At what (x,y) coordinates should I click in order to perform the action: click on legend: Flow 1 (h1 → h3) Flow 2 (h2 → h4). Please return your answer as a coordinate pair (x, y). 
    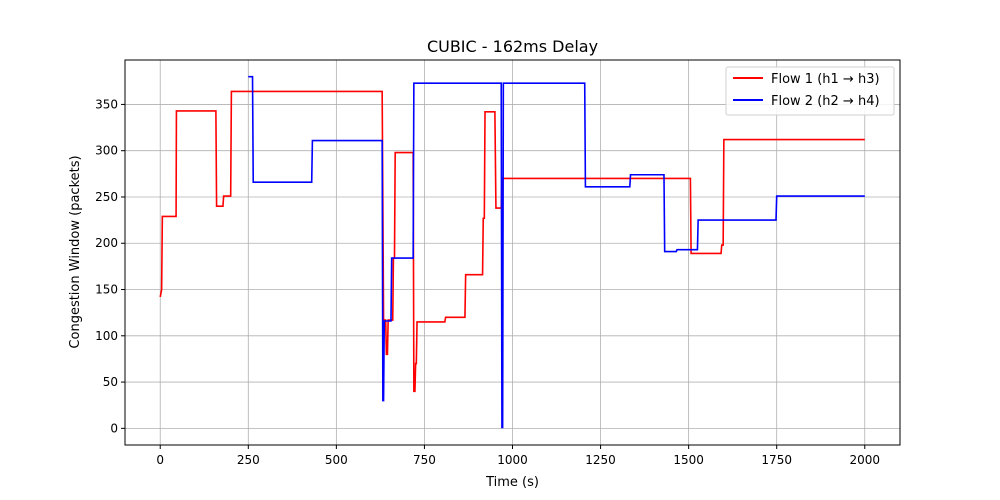
    Looking at the image, I should click on (810, 91).